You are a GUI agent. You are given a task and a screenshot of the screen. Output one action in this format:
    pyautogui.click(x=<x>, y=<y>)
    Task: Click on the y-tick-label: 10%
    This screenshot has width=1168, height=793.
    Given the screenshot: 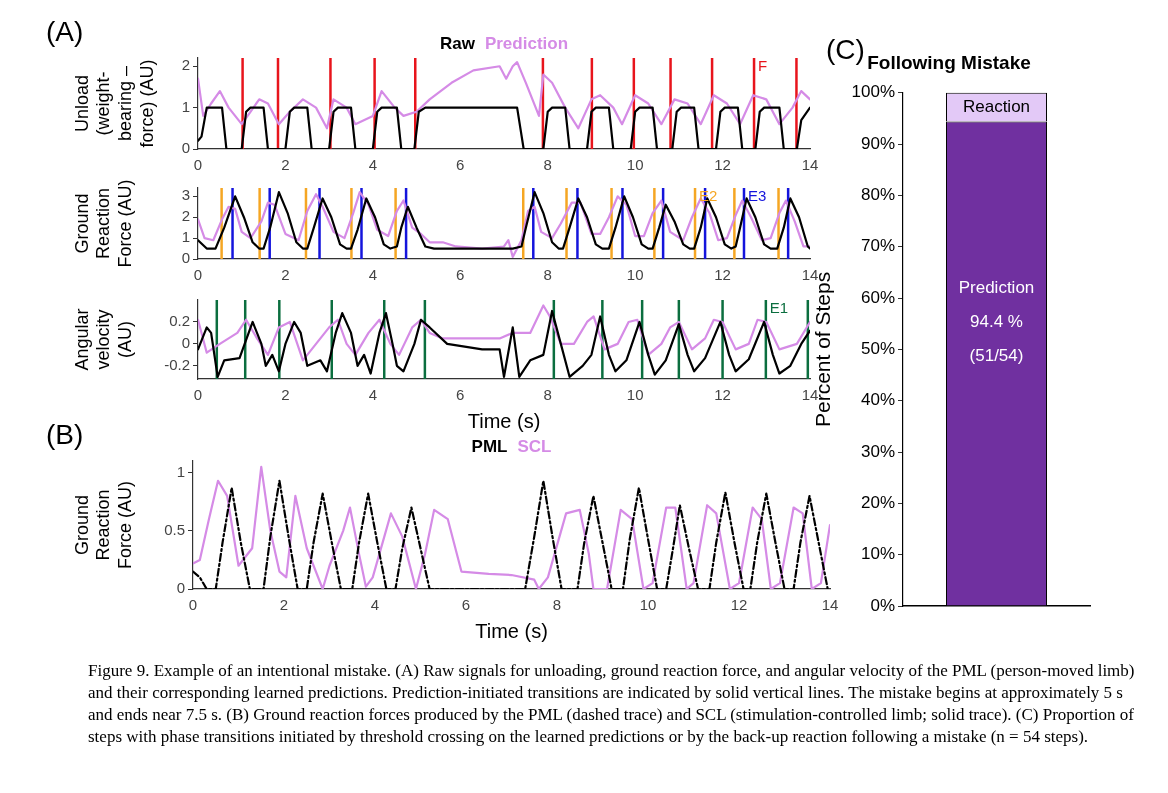 What is the action you would take?
    pyautogui.click(x=877, y=554)
    